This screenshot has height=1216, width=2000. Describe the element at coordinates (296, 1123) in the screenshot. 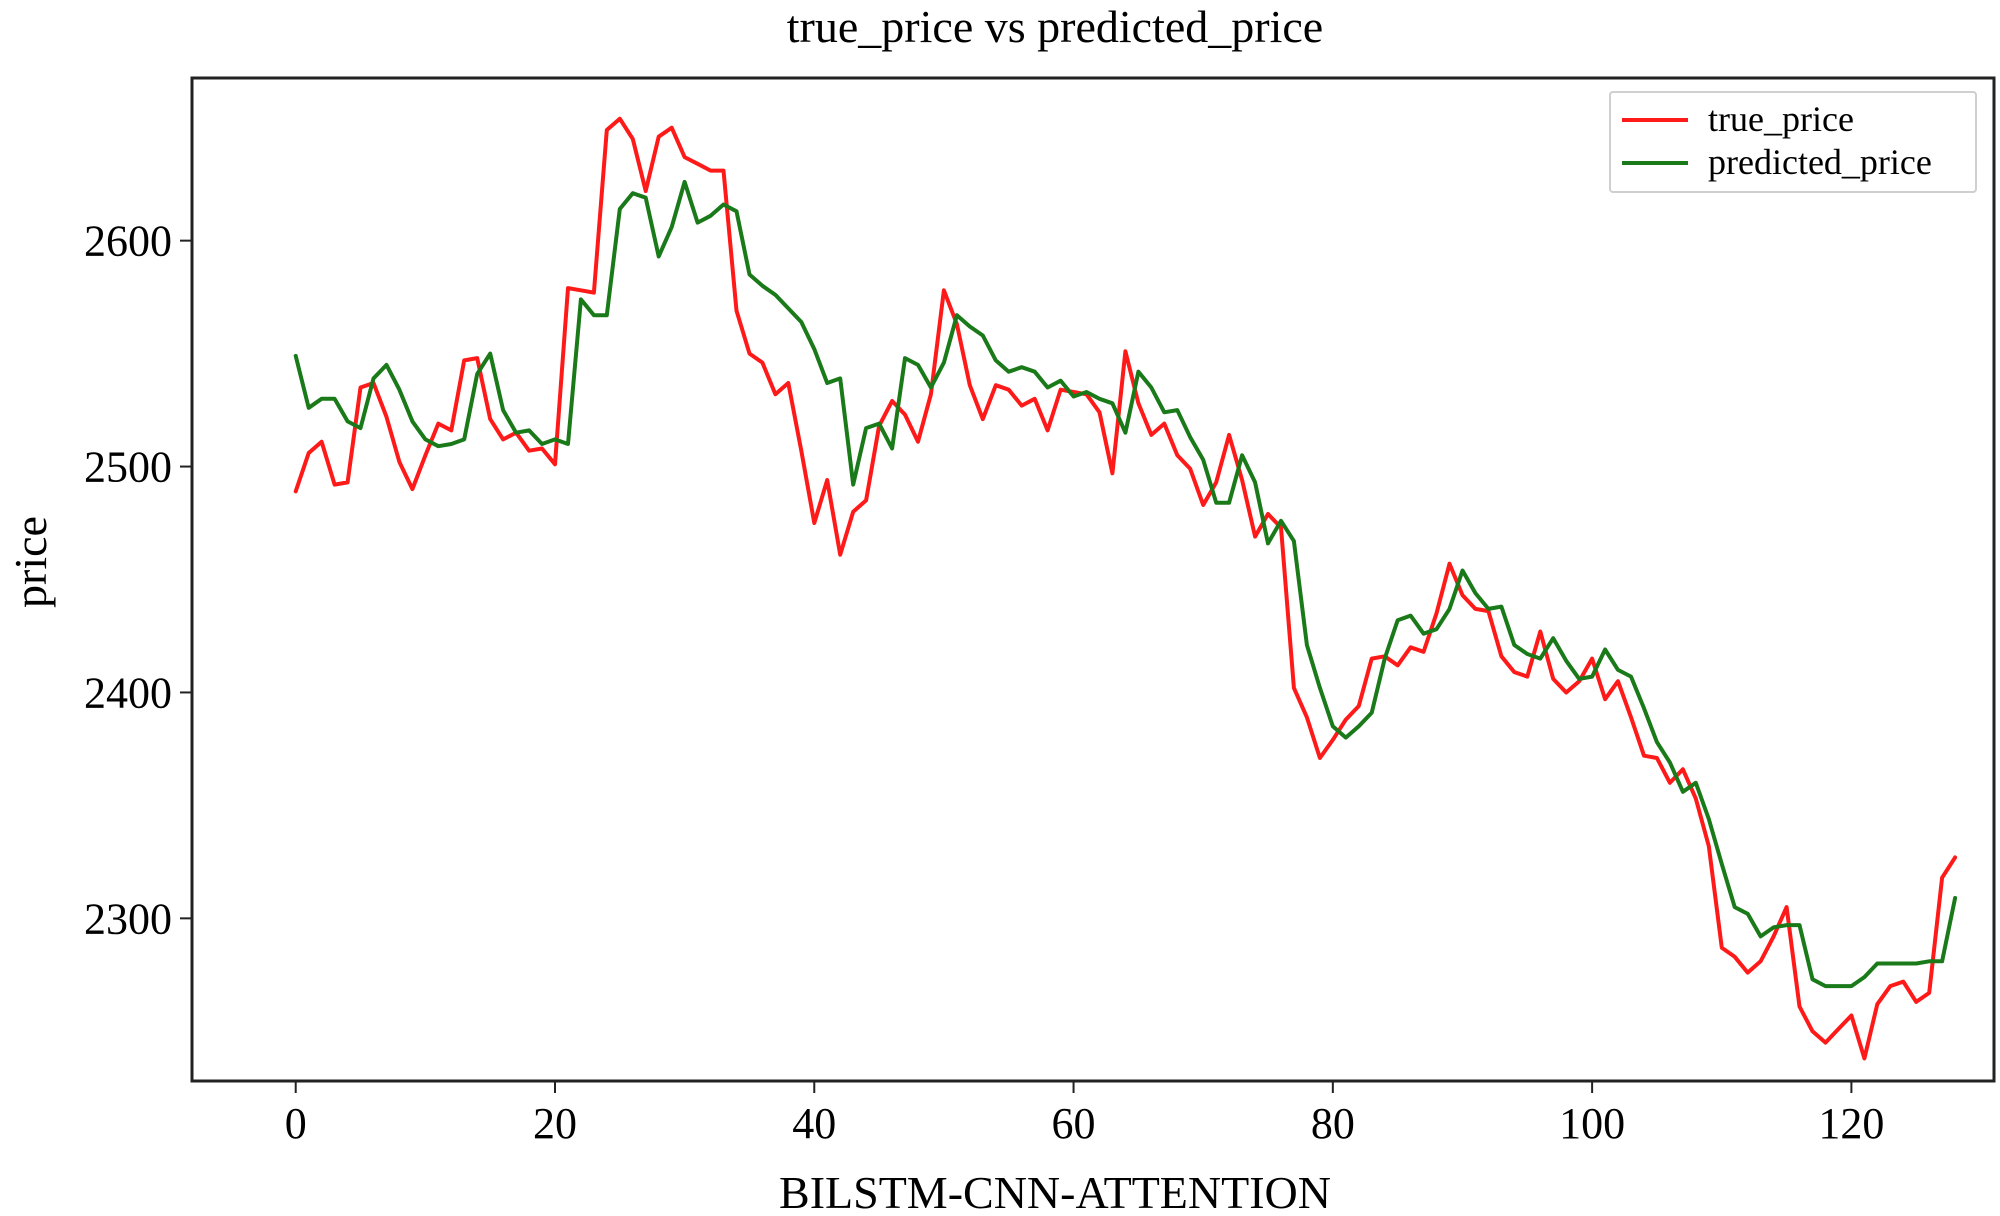

I see `x-tick-label: 0` at that location.